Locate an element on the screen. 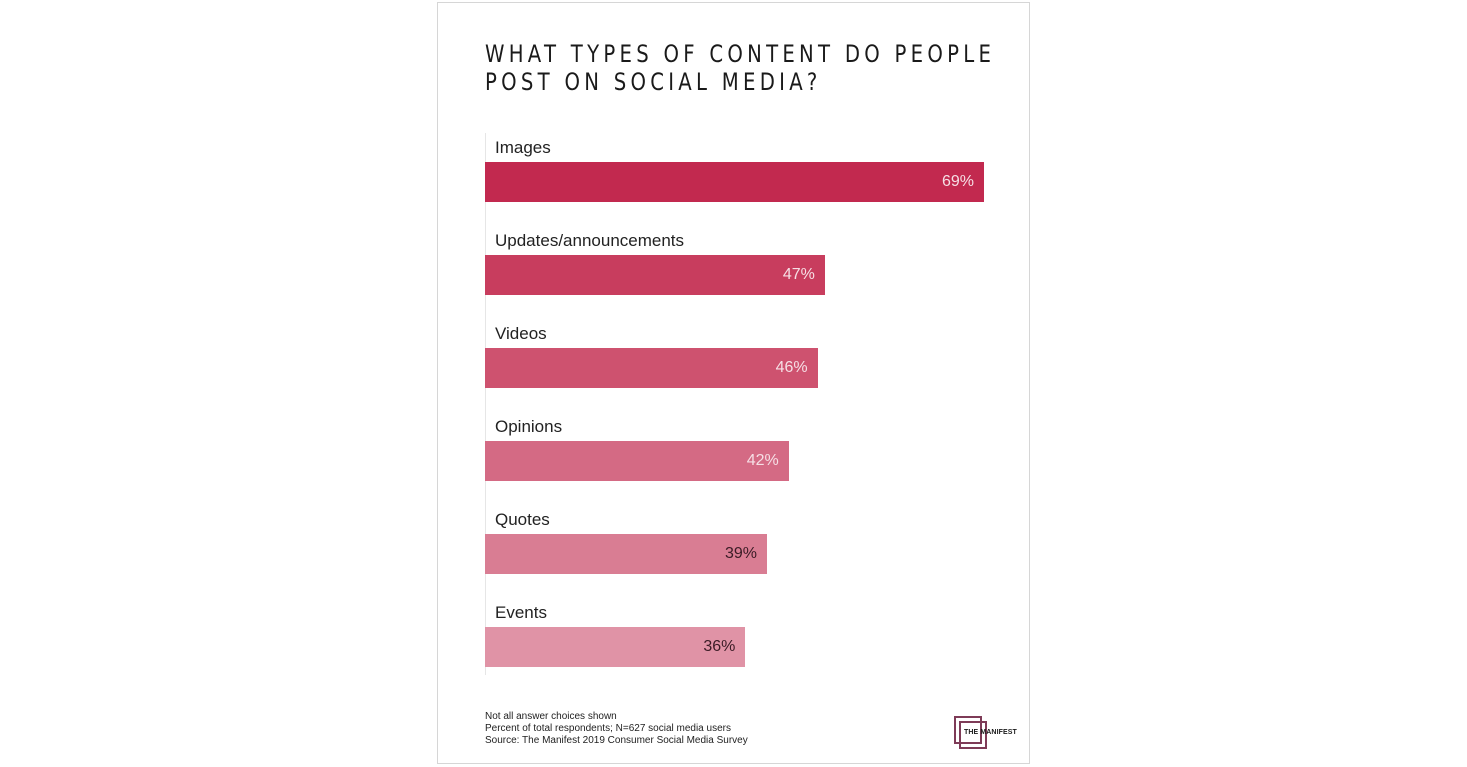  bar-value: 42% is located at coordinates (762, 460).